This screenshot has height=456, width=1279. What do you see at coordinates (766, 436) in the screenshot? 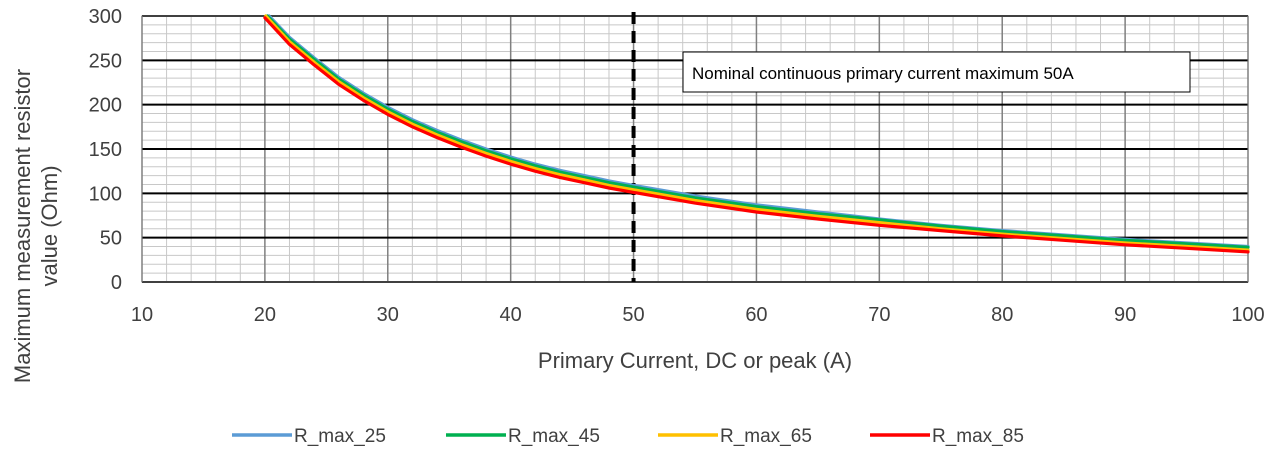
I see `legend-label: R_max_65` at bounding box center [766, 436].